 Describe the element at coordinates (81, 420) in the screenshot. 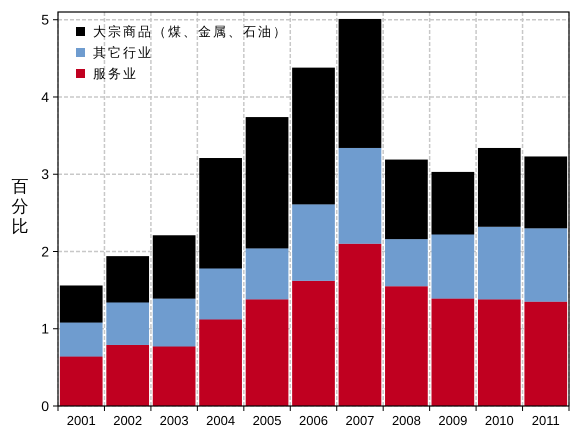

I see `x-tick-label: 2001` at that location.